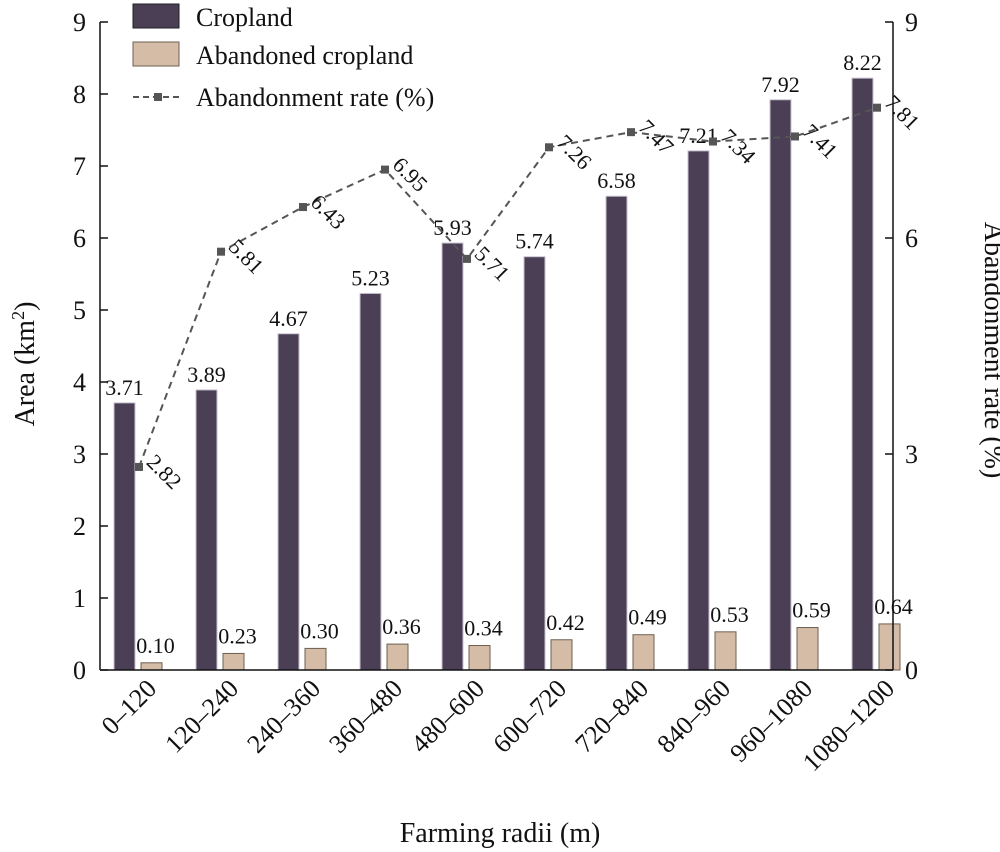 The height and width of the screenshot is (852, 1000). Describe the element at coordinates (862, 62) in the screenshot. I see `cropland-value-label: 8.22` at that location.